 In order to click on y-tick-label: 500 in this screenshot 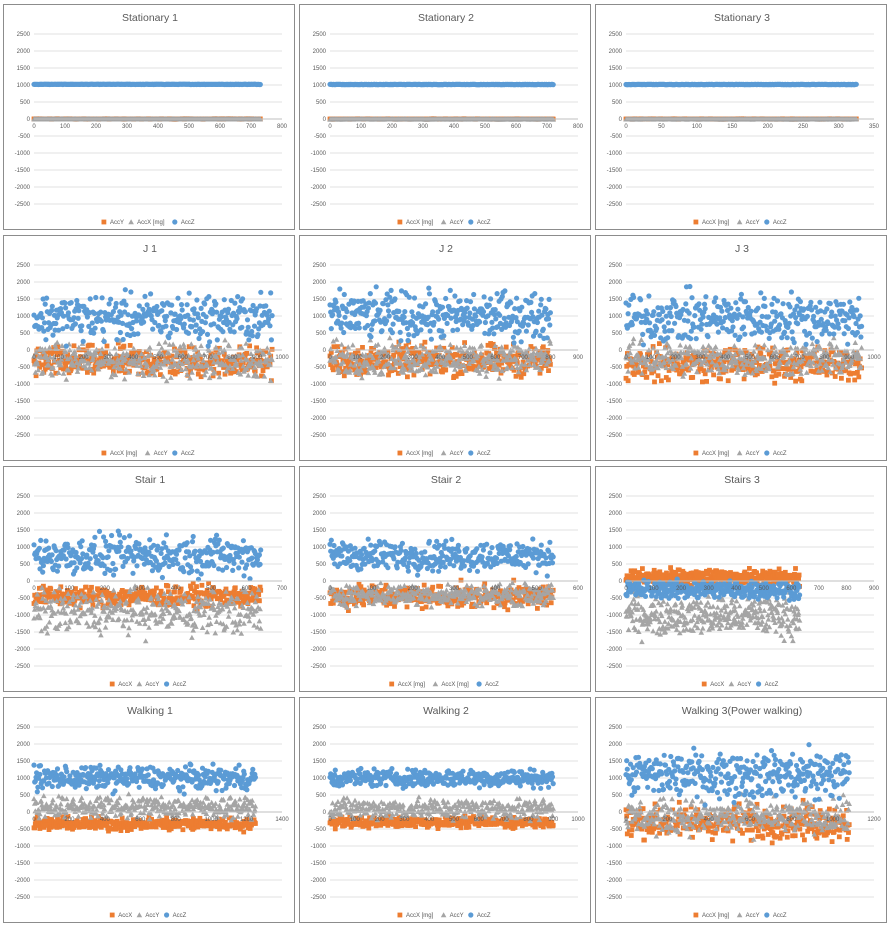, I will do `click(321, 334)`.